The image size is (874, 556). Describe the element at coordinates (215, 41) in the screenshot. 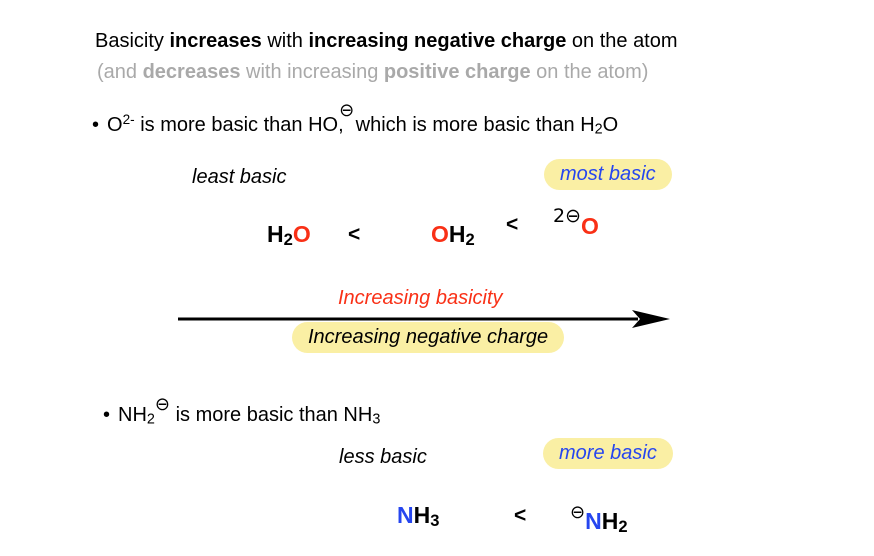

I see `title-bold-increases: increases` at that location.